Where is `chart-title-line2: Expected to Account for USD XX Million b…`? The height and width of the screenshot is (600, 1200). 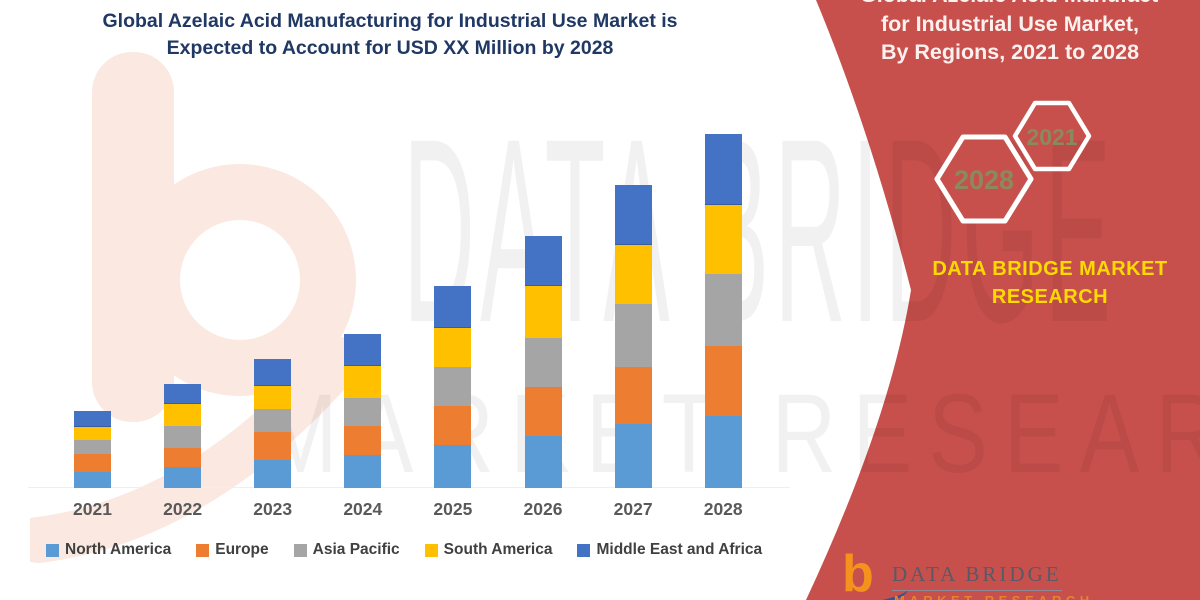 chart-title-line2: Expected to Account for USD XX Million b… is located at coordinates (390, 48).